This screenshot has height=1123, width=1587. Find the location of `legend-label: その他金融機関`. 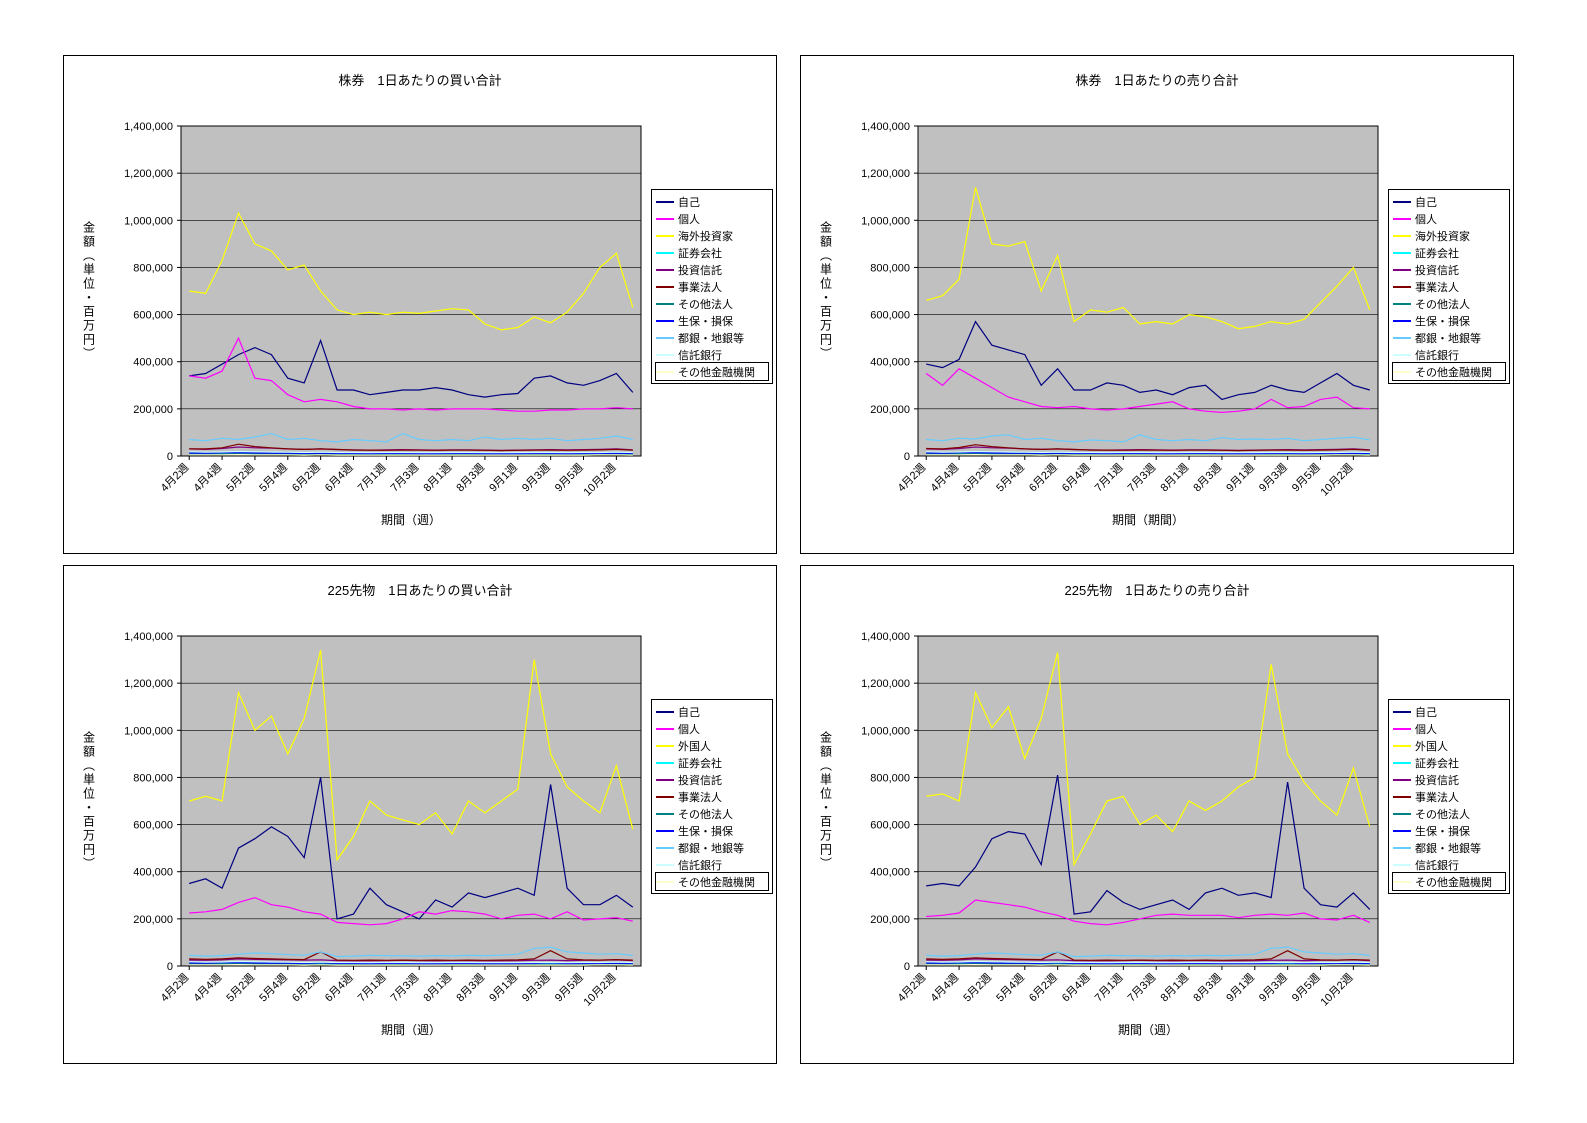

legend-label: その他金融機関 is located at coordinates (716, 372).